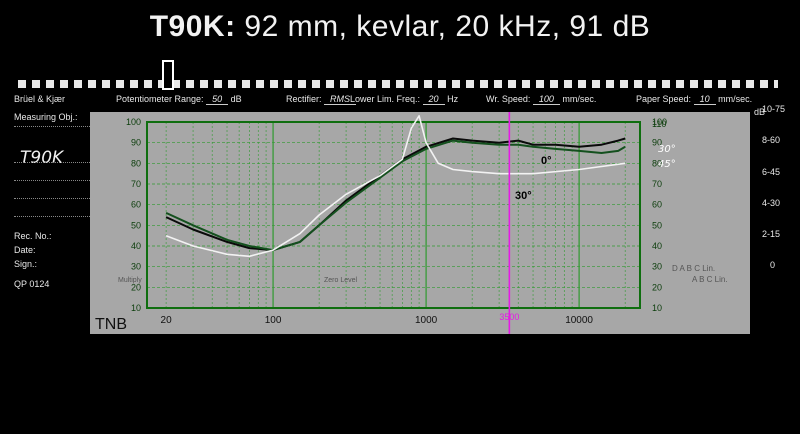  Describe the element at coordinates (546, 161) in the screenshot. I see `annotation-0deg: 0°` at that location.